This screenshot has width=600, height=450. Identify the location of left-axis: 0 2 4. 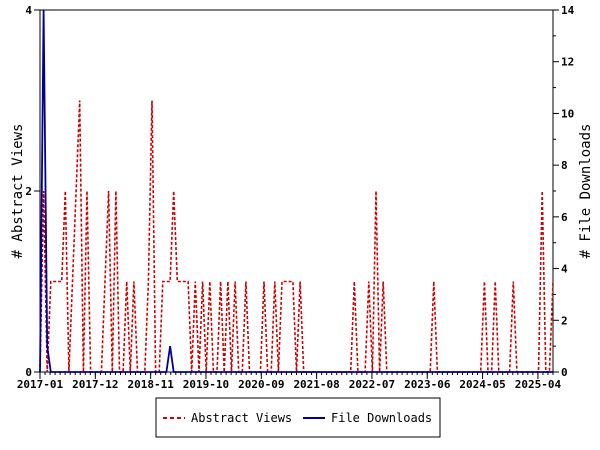
(32, 191).